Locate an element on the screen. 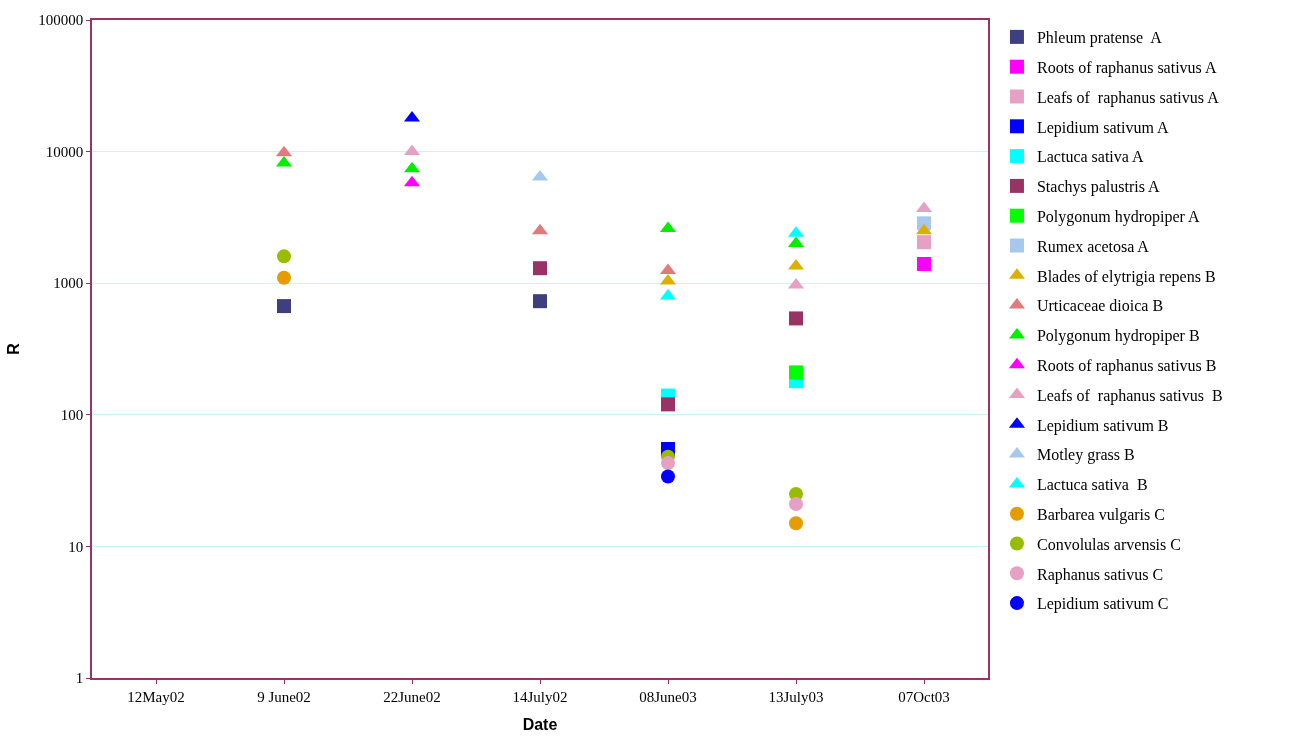 Image resolution: width=1294 pixels, height=745 pixels. x-tick-label: 14July02 is located at coordinates (540, 696).